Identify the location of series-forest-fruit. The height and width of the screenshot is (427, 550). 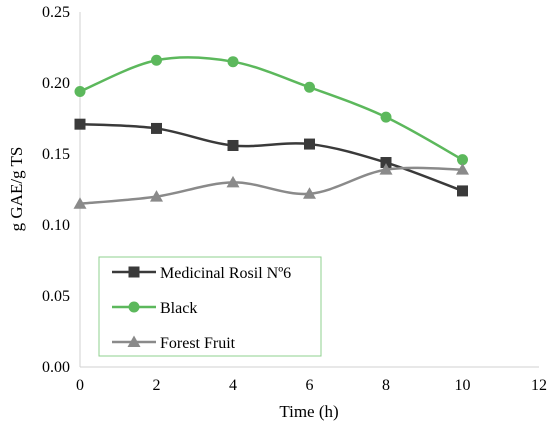
(271, 186).